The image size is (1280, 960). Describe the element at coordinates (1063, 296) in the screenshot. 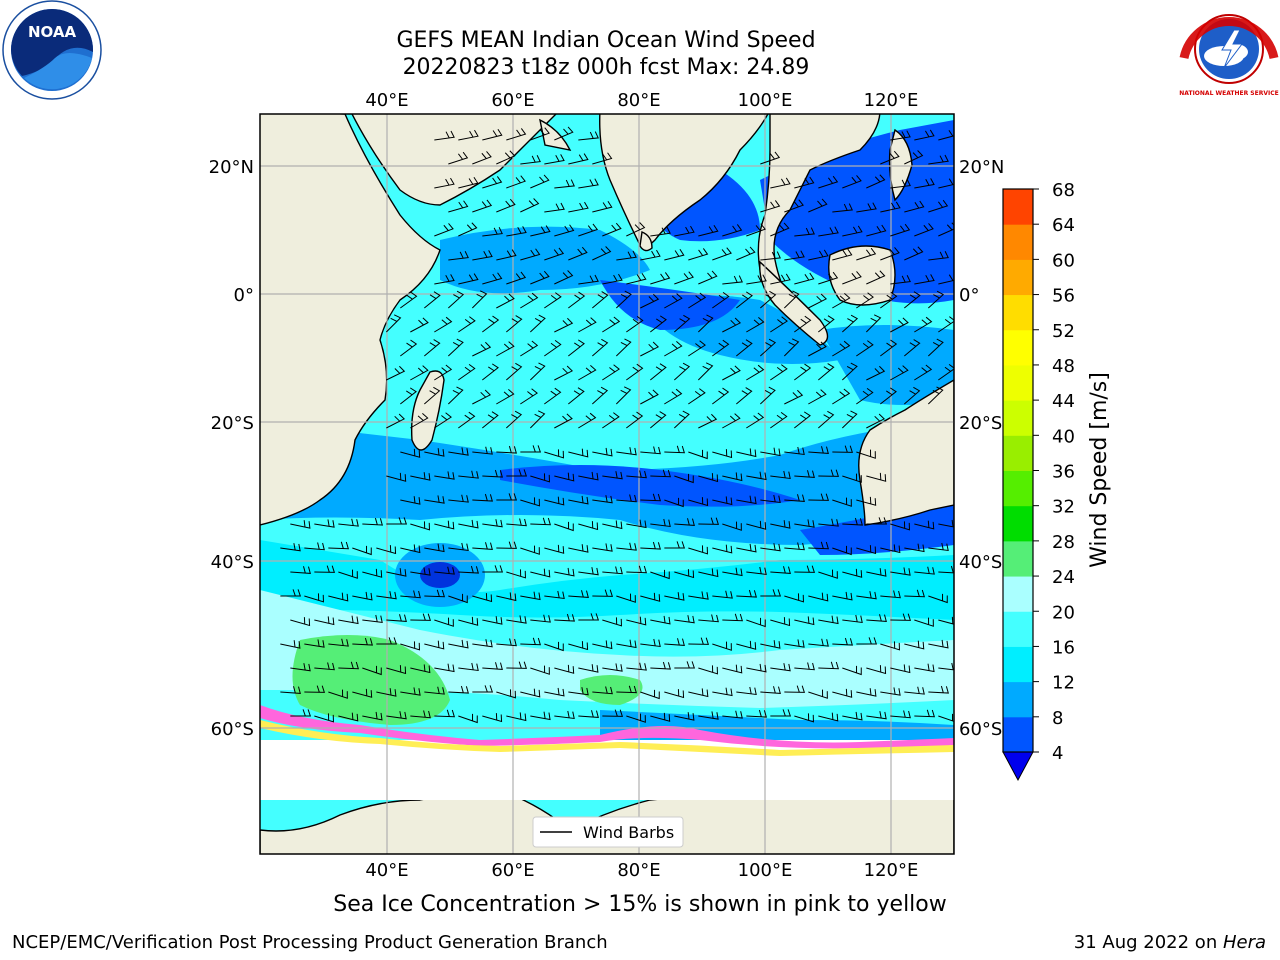

I see `colorbar-tick-label: 56` at that location.